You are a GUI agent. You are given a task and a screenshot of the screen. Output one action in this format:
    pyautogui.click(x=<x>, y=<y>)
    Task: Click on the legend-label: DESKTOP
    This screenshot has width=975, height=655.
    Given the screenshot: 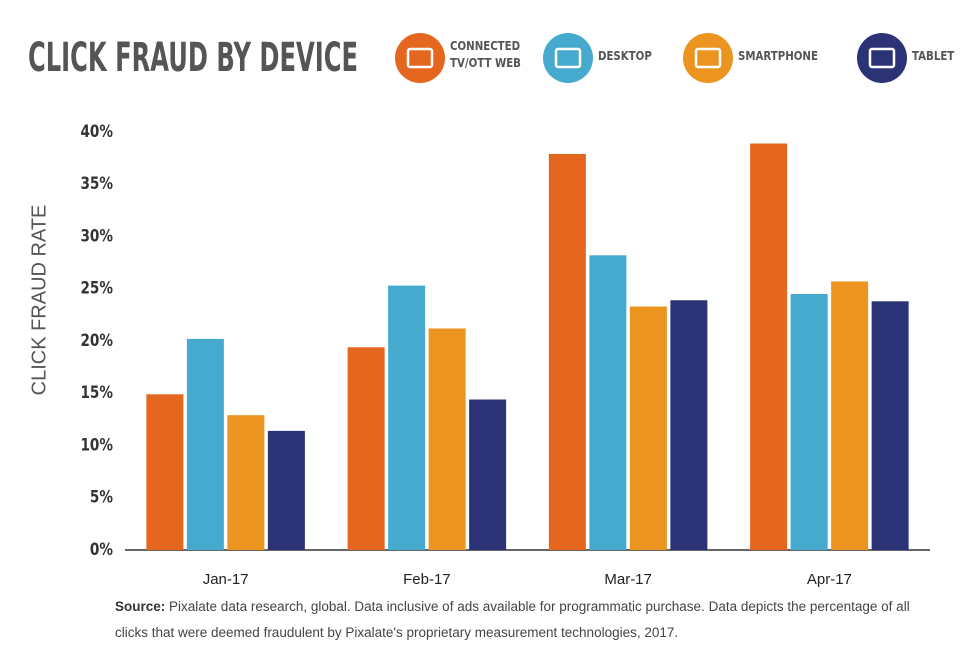 What is the action you would take?
    pyautogui.click(x=625, y=56)
    